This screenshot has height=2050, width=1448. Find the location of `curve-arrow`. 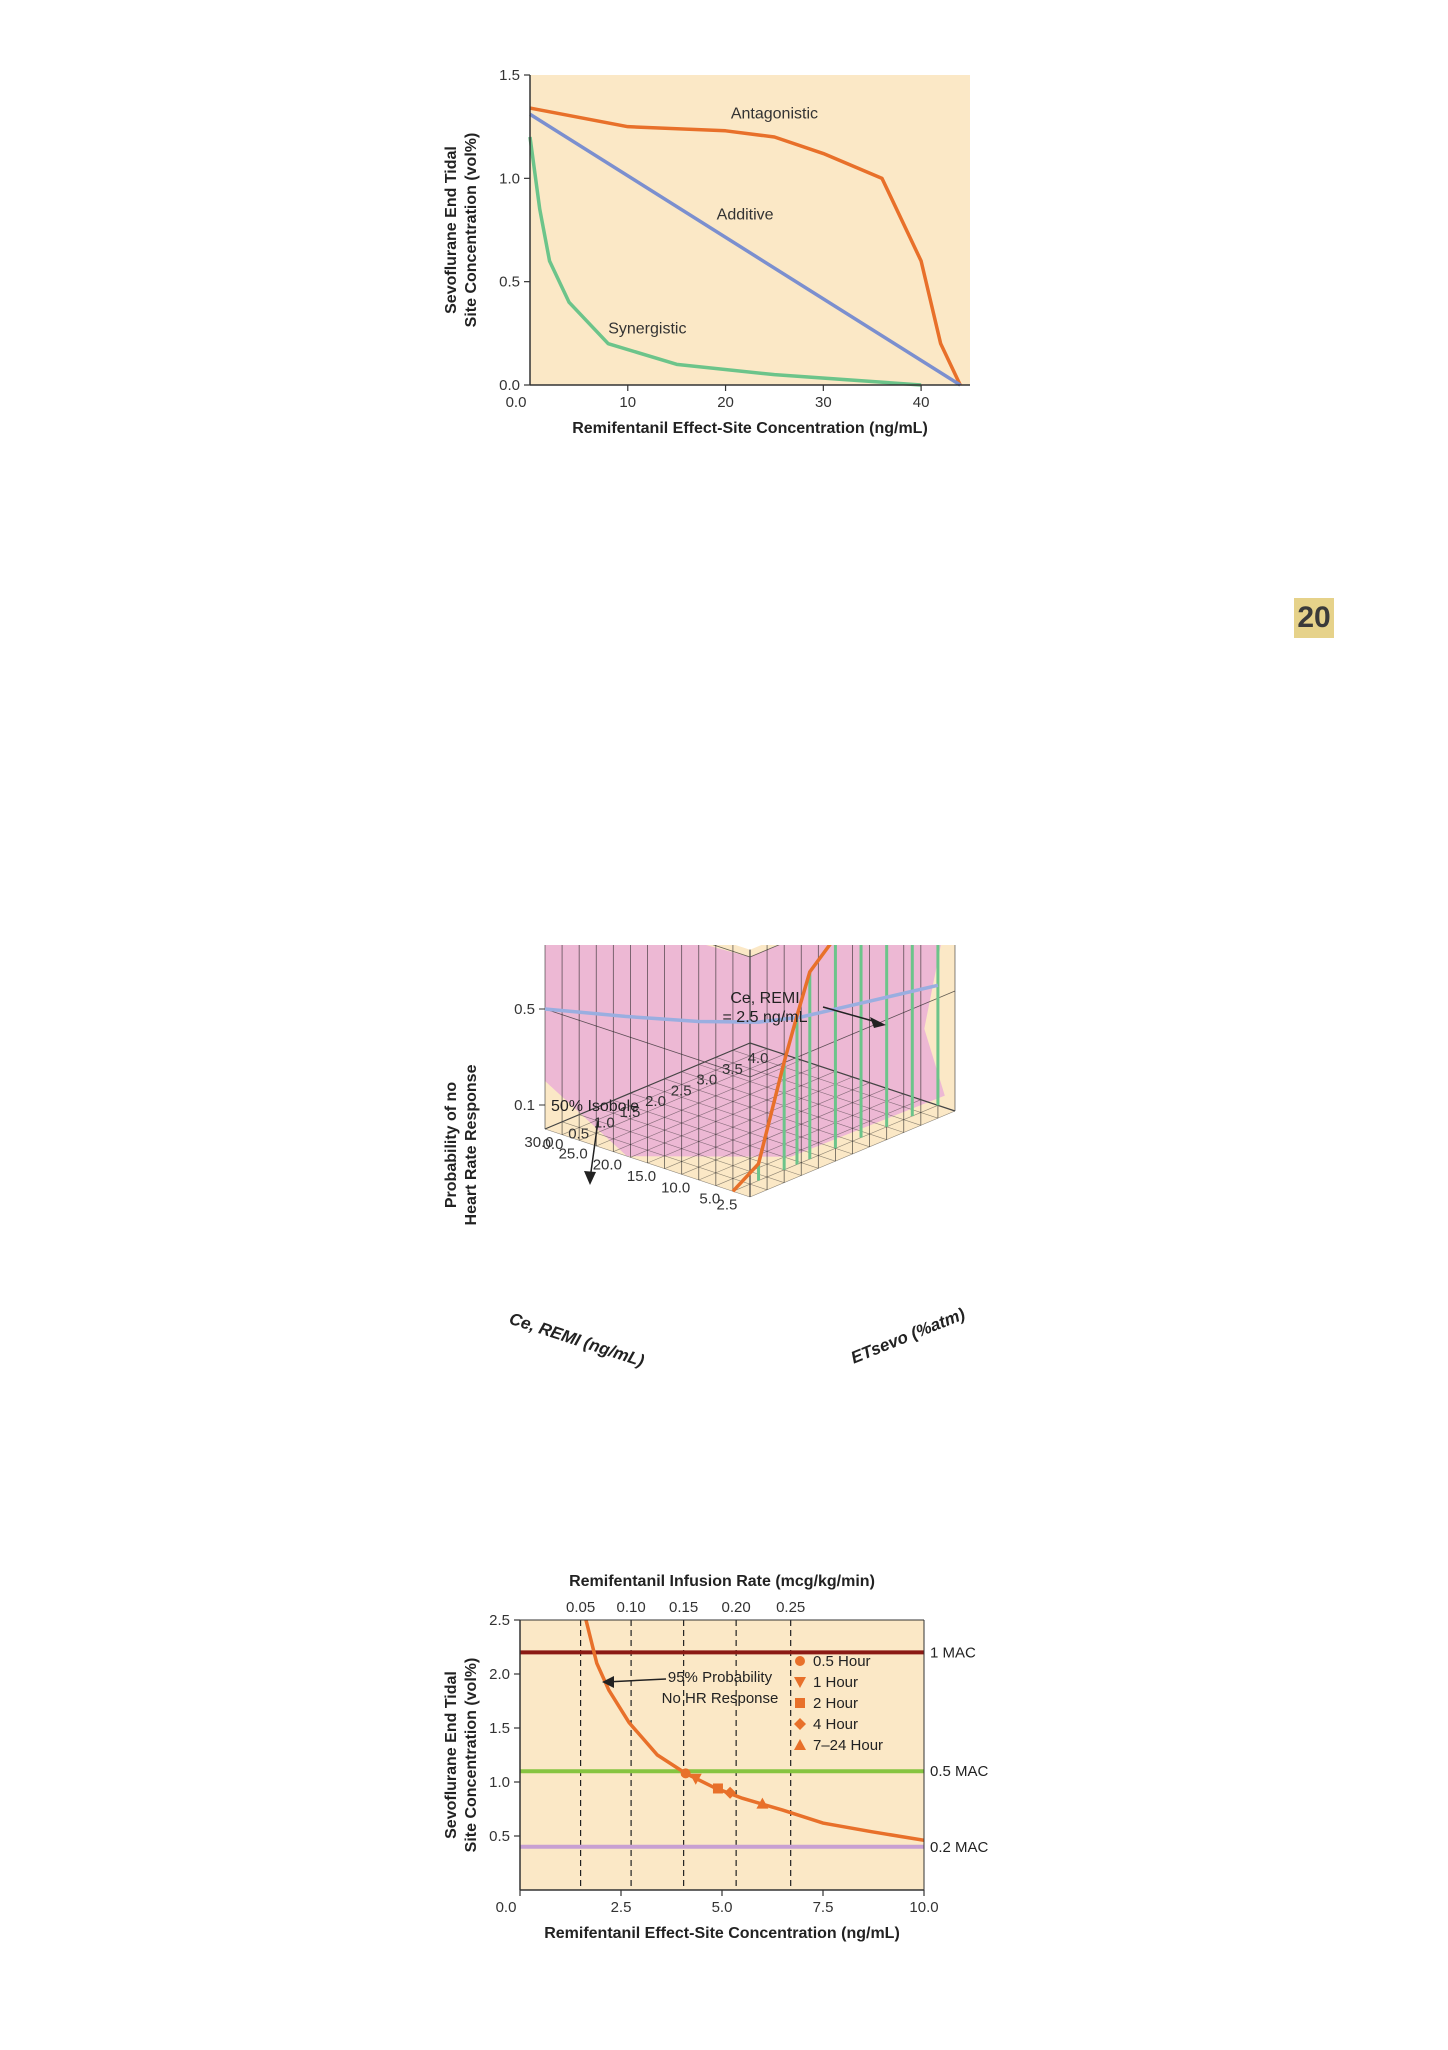

curve-arrow is located at coordinates (851, 1015).